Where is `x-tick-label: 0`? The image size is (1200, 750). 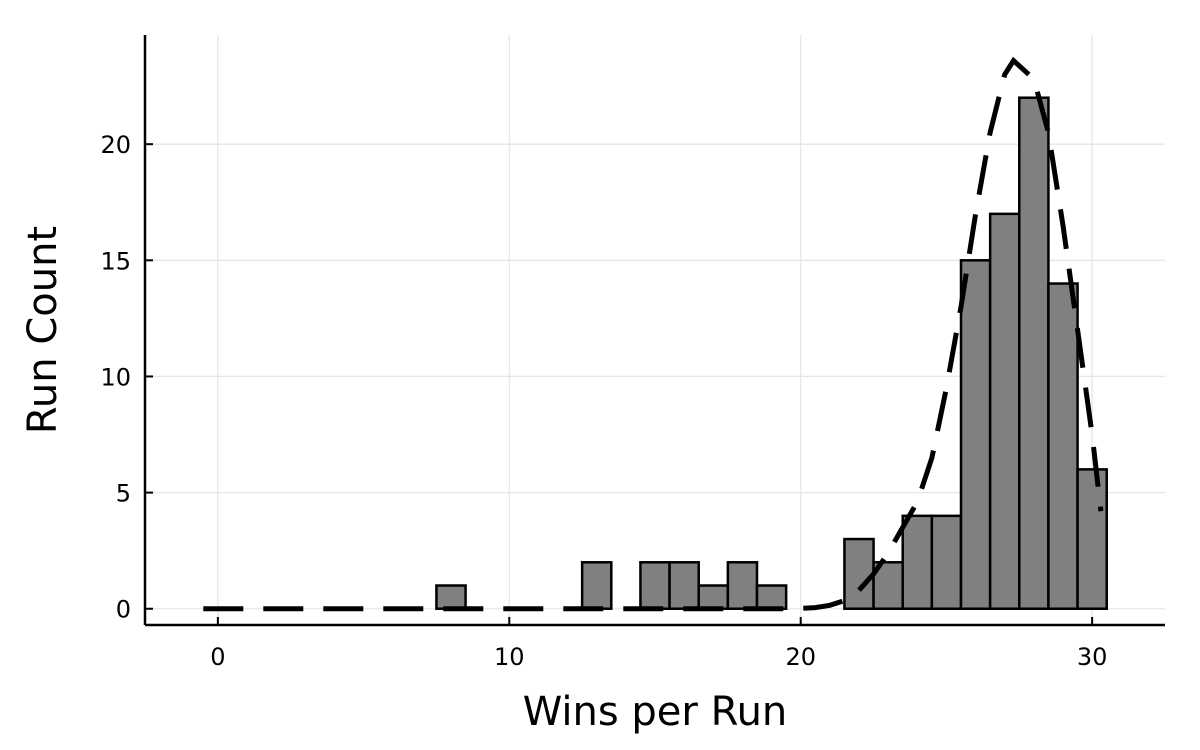 x-tick-label: 0 is located at coordinates (217, 657).